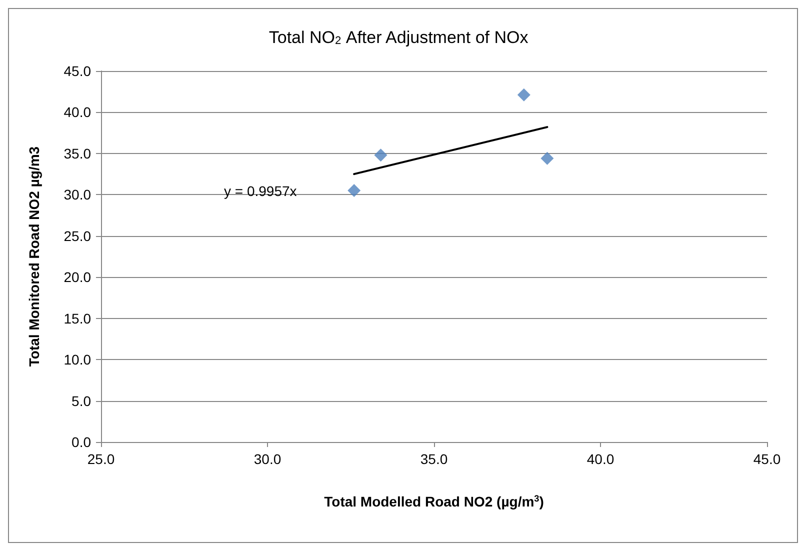 This screenshot has width=809, height=555. What do you see at coordinates (268, 459) in the screenshot?
I see `x-tick-label: 30.0` at bounding box center [268, 459].